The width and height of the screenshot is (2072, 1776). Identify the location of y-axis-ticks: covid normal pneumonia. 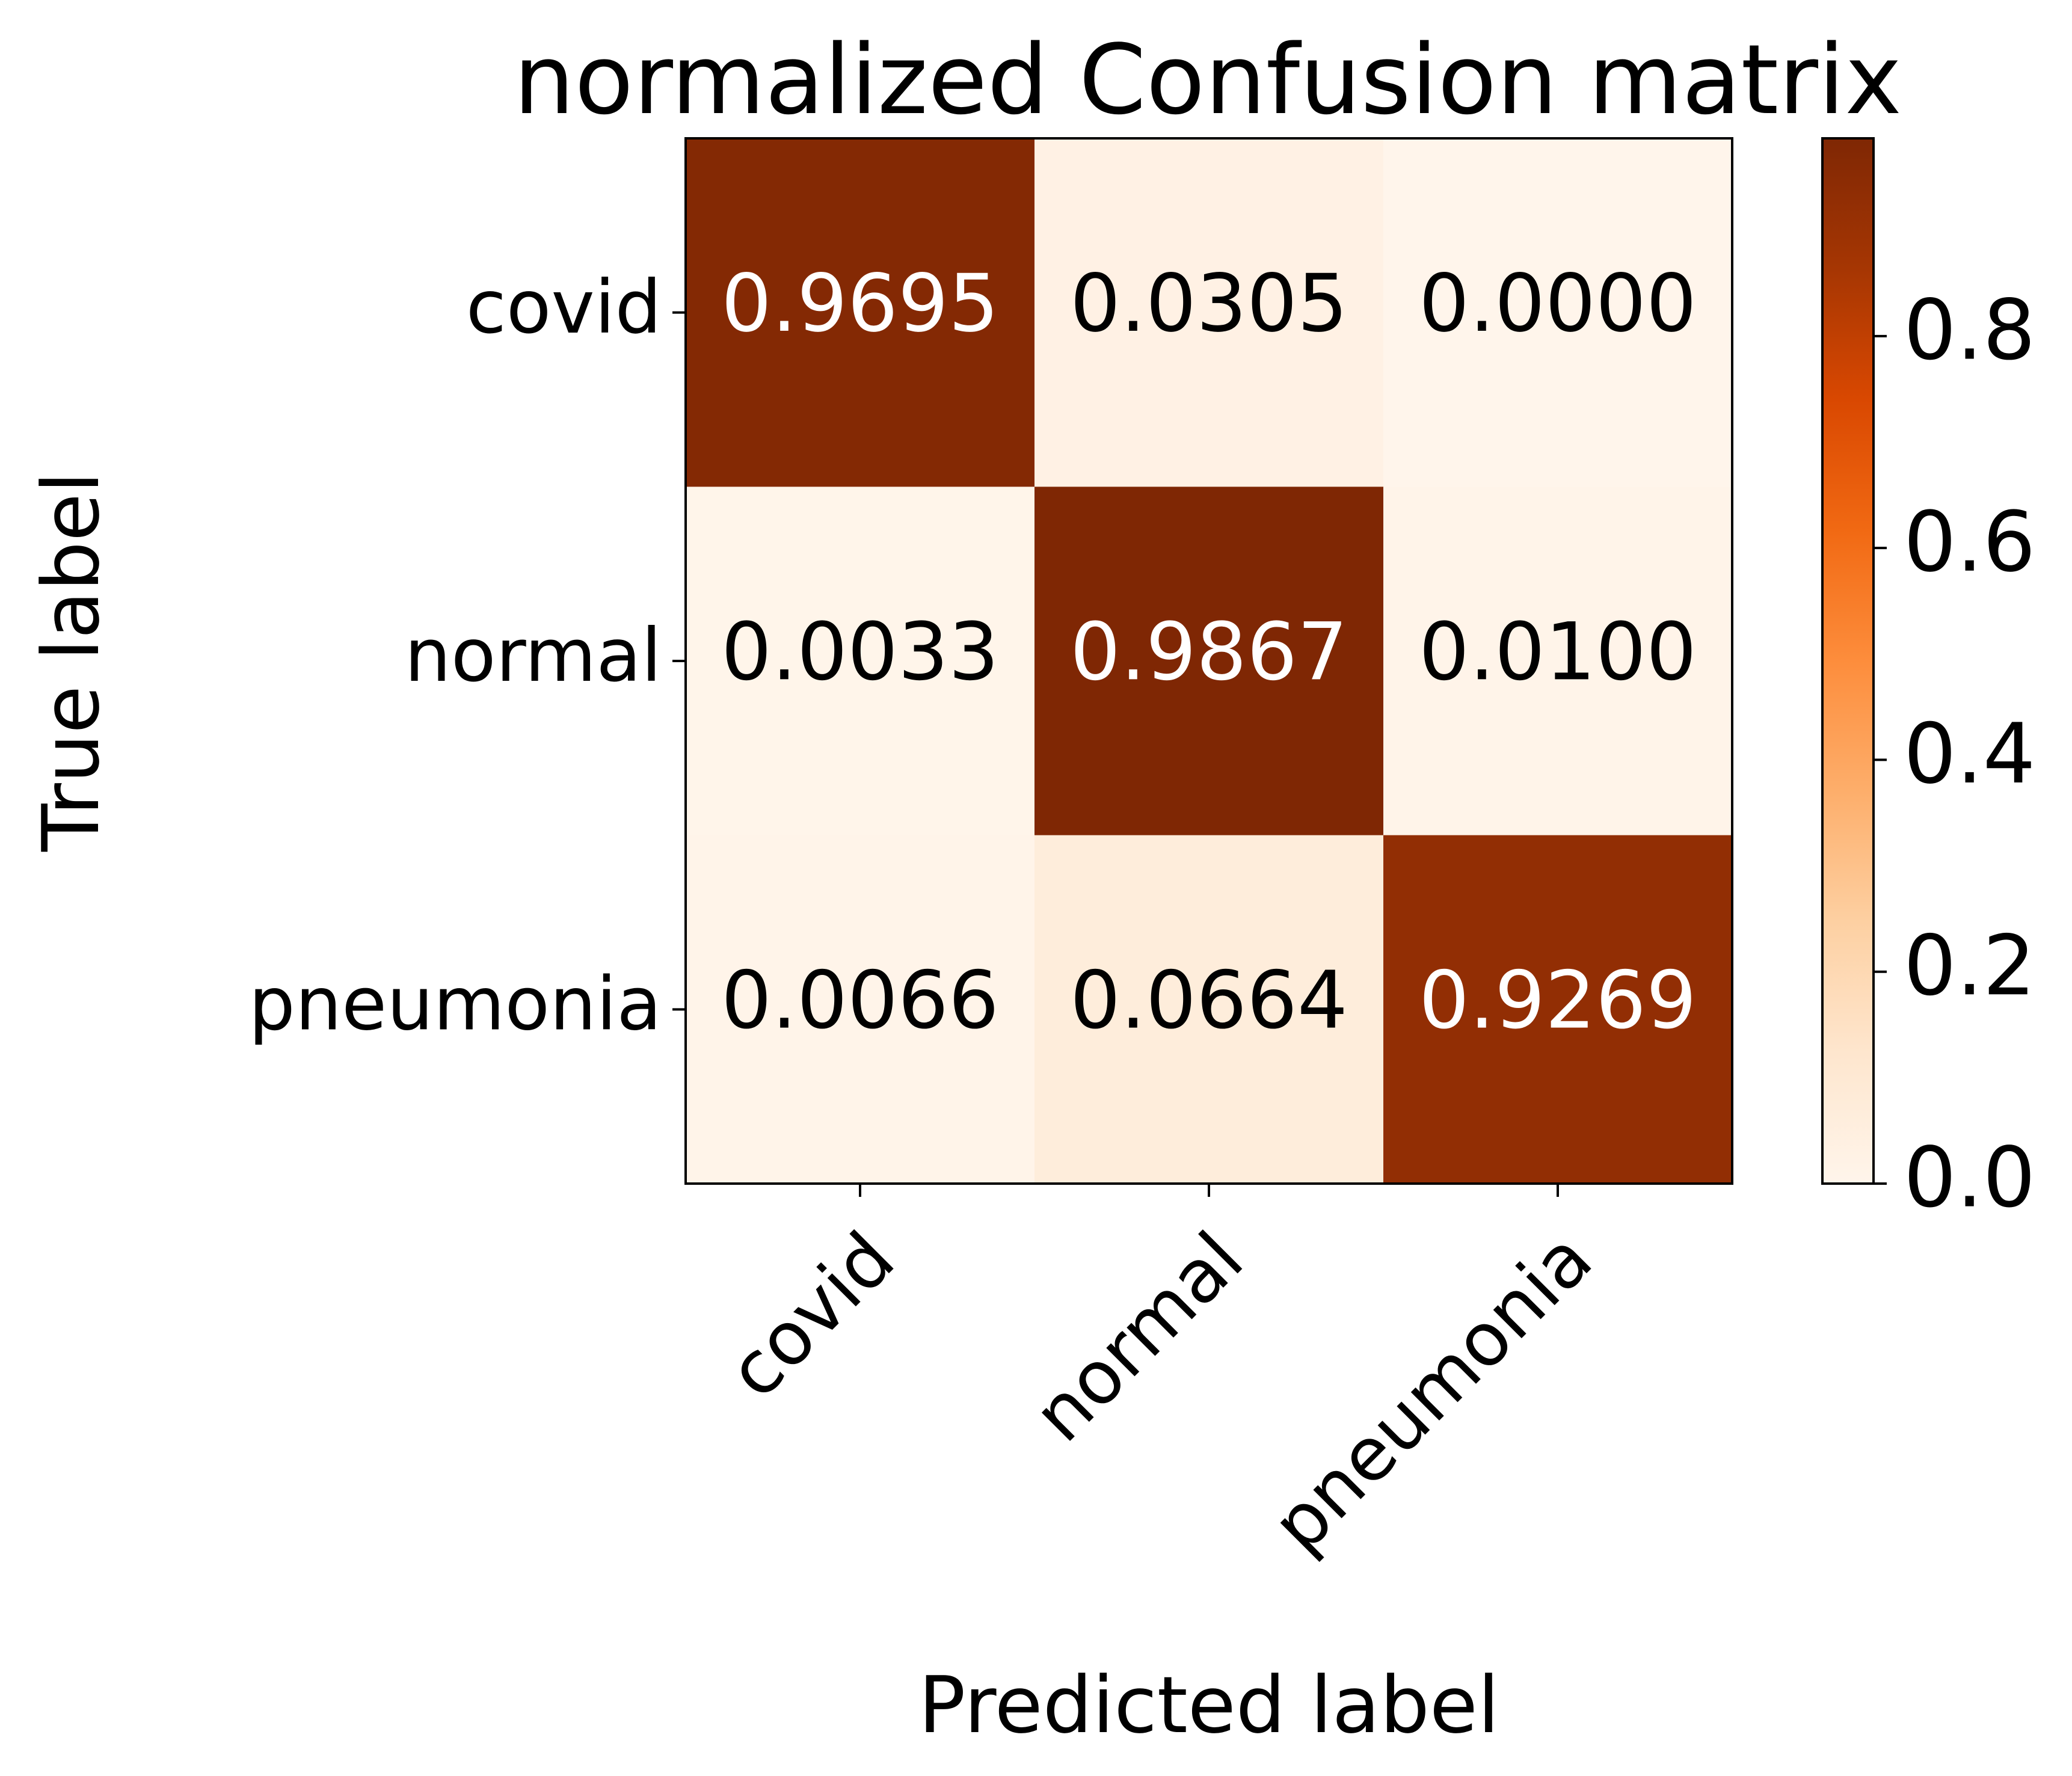
(467, 656).